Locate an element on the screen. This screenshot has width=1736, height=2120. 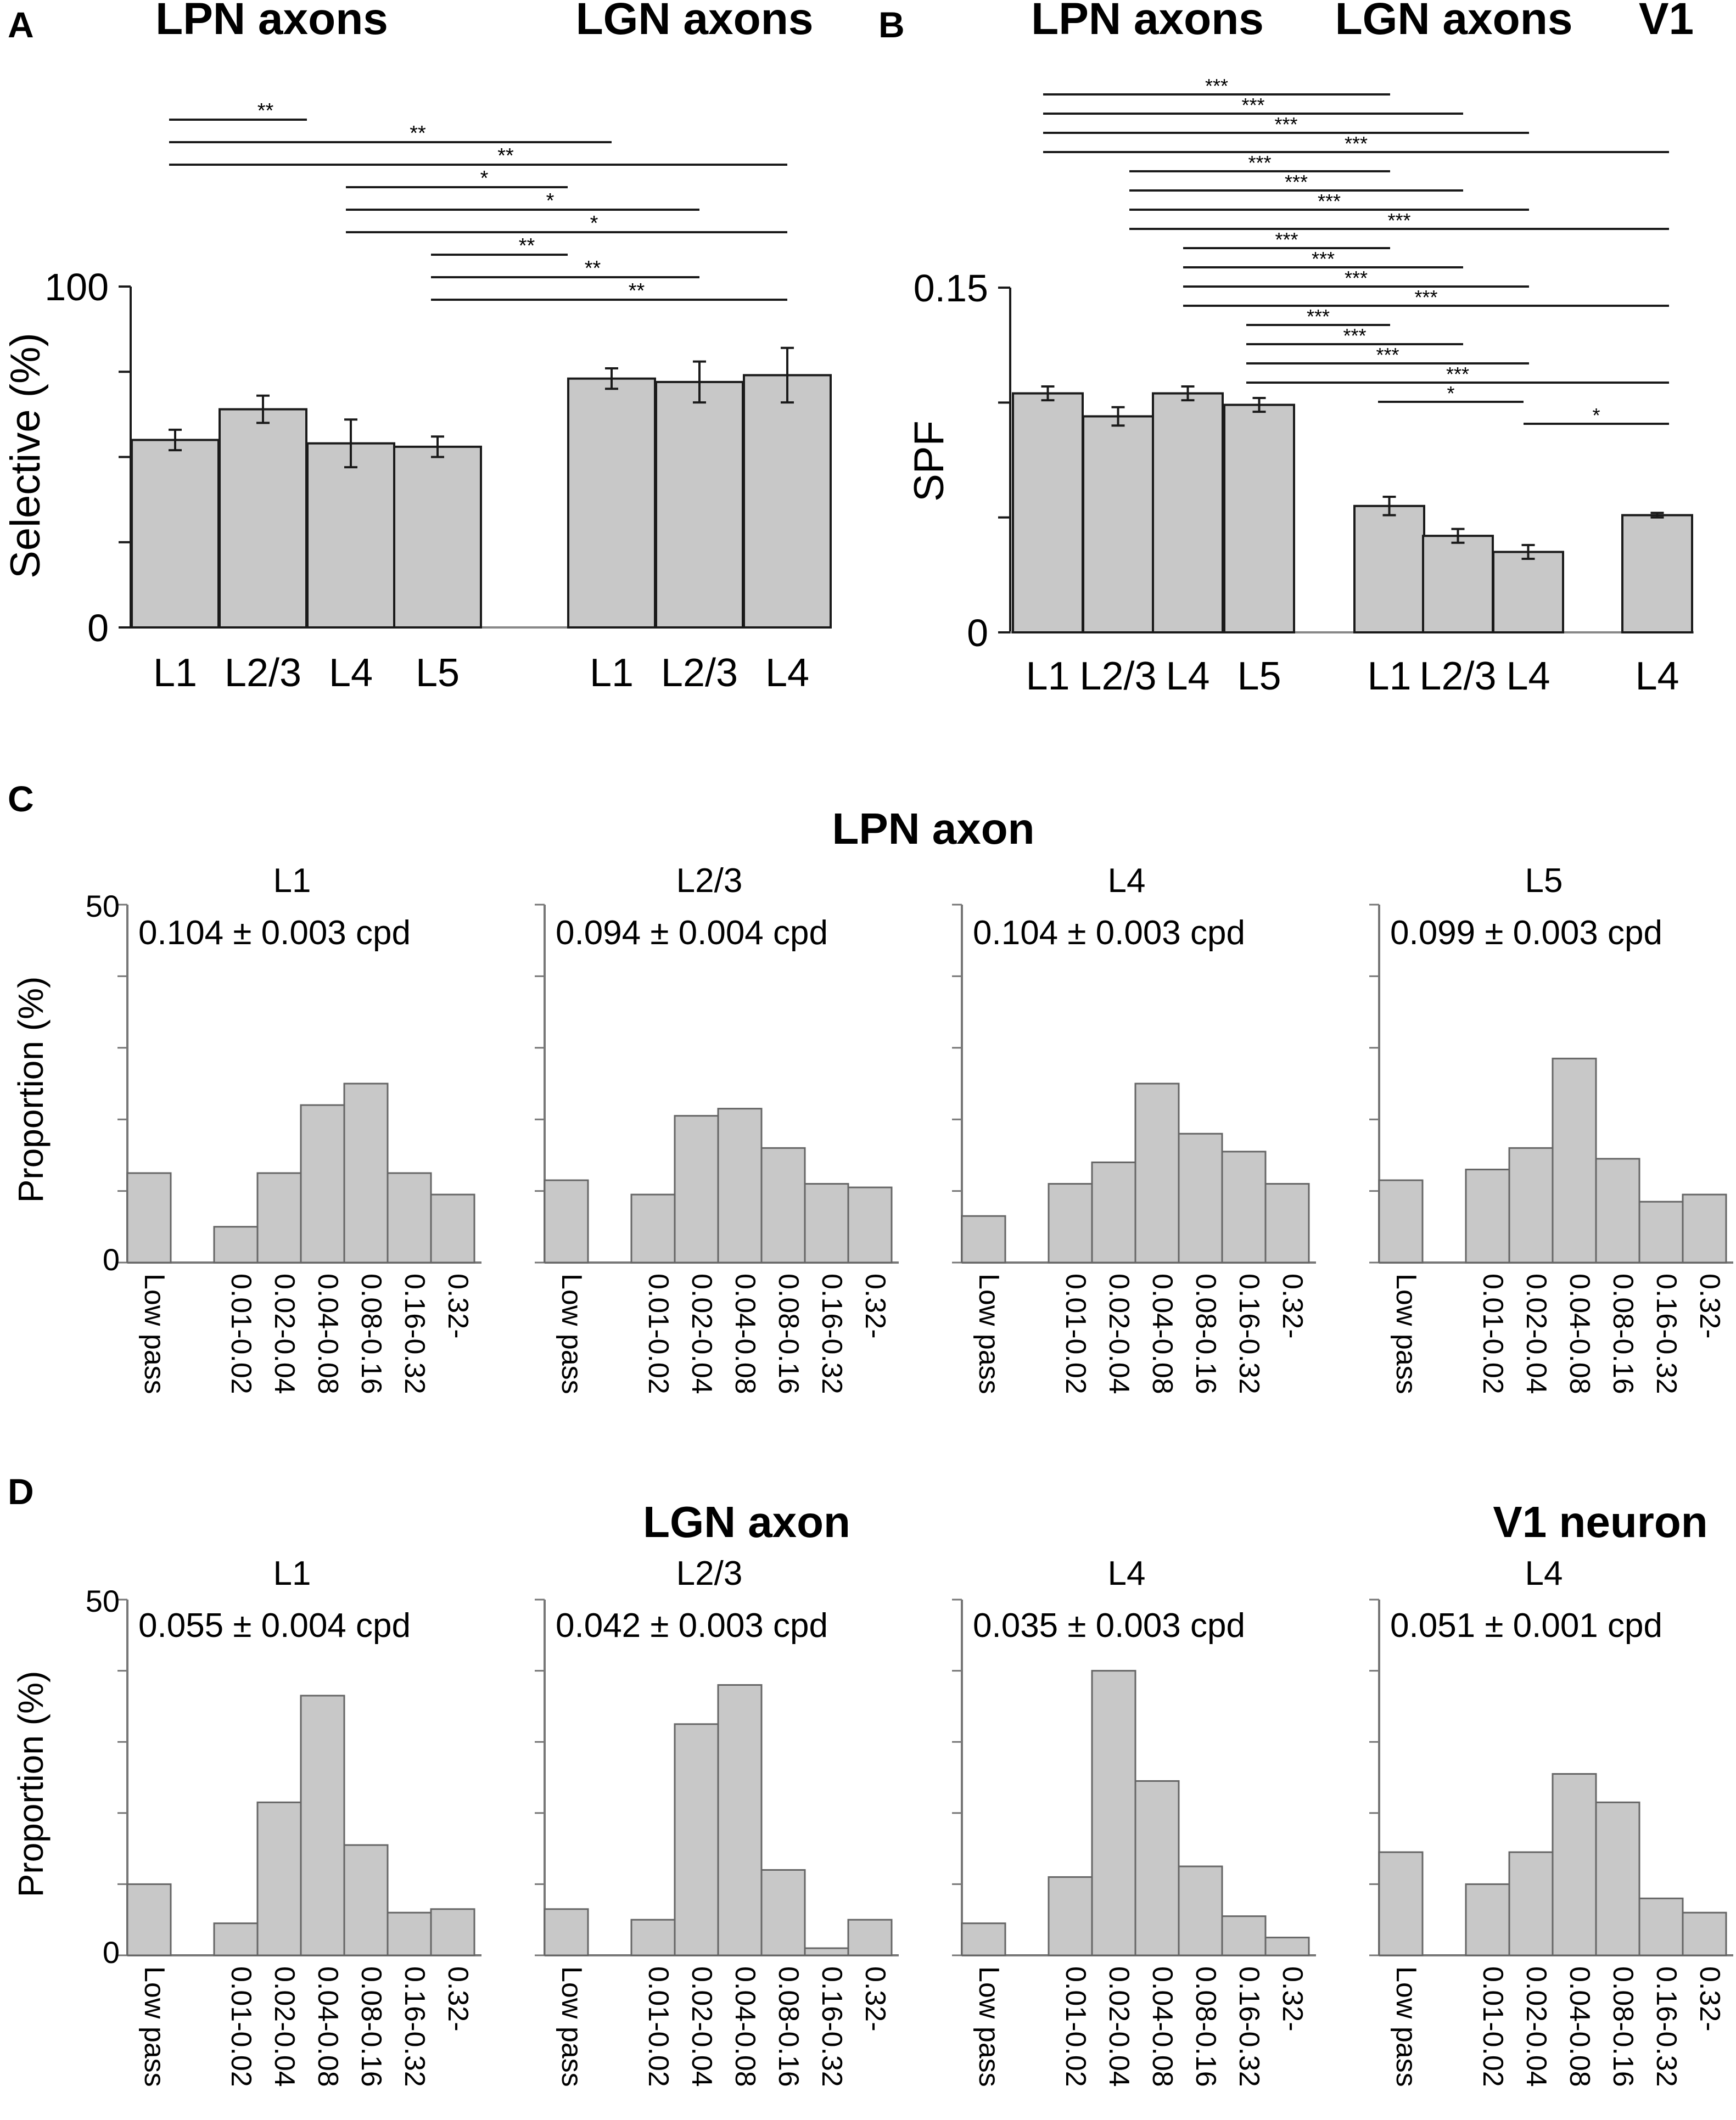
d-subpanel-title: L4 is located at coordinates (1544, 1573).